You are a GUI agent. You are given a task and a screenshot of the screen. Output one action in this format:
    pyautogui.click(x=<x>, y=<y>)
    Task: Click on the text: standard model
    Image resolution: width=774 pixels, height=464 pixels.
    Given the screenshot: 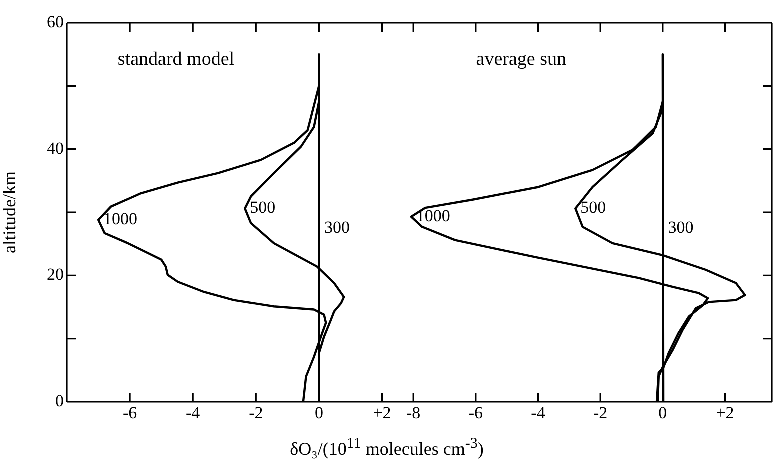 What is the action you would take?
    pyautogui.click(x=176, y=59)
    